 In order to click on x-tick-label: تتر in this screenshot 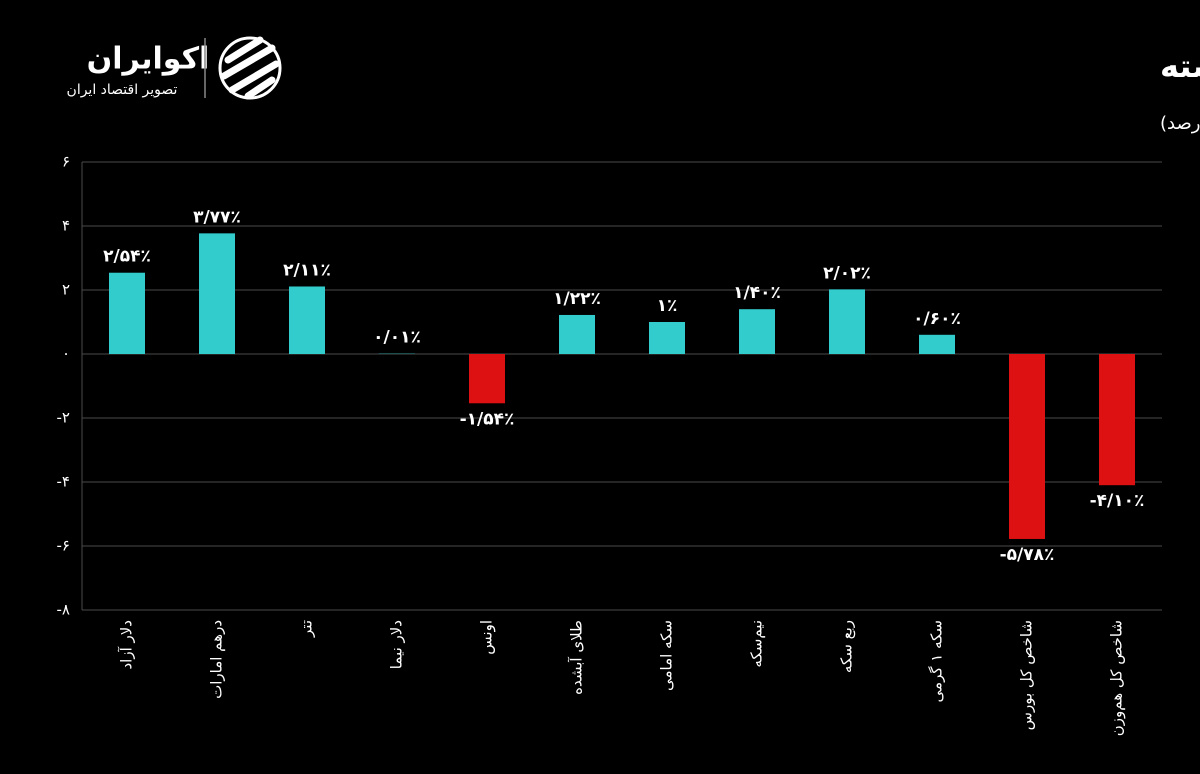, I will do `click(307, 629)`.